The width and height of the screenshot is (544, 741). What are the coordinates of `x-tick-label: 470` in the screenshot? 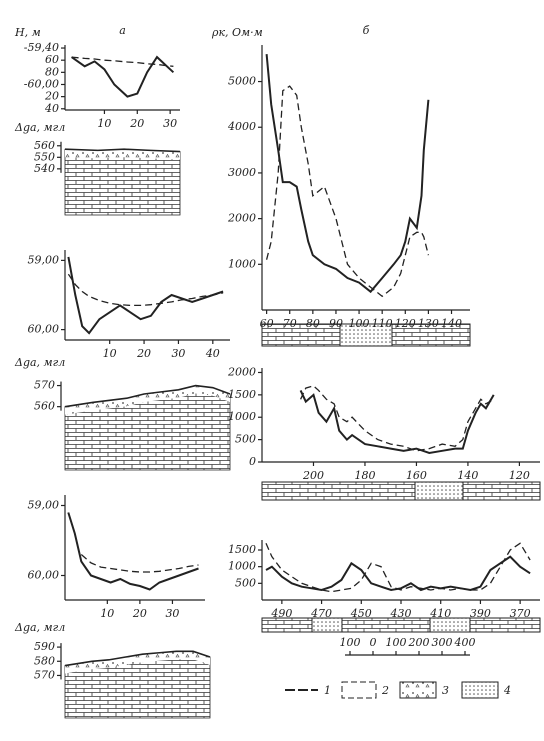 It's located at (321, 613).